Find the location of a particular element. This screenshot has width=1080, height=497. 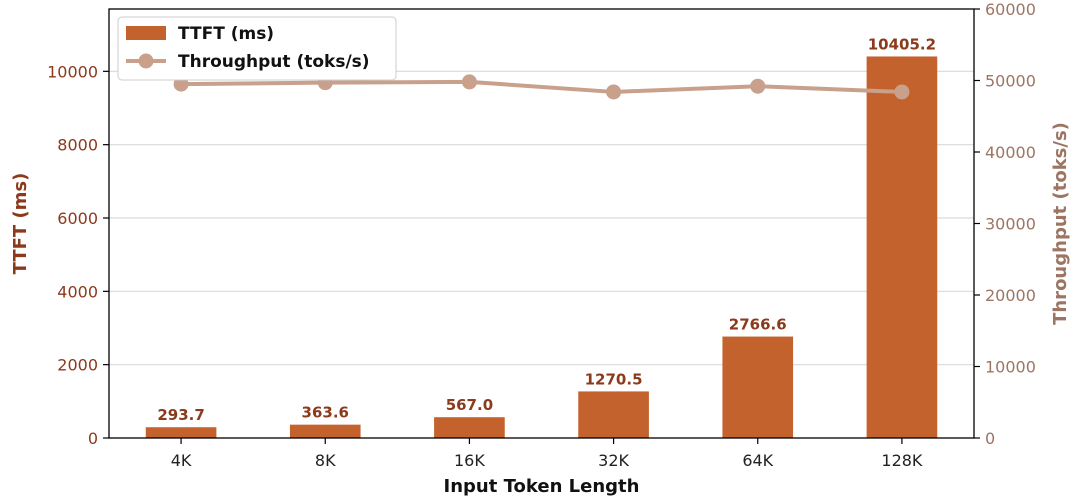

left-tick-label: 4000 is located at coordinates (77, 291).